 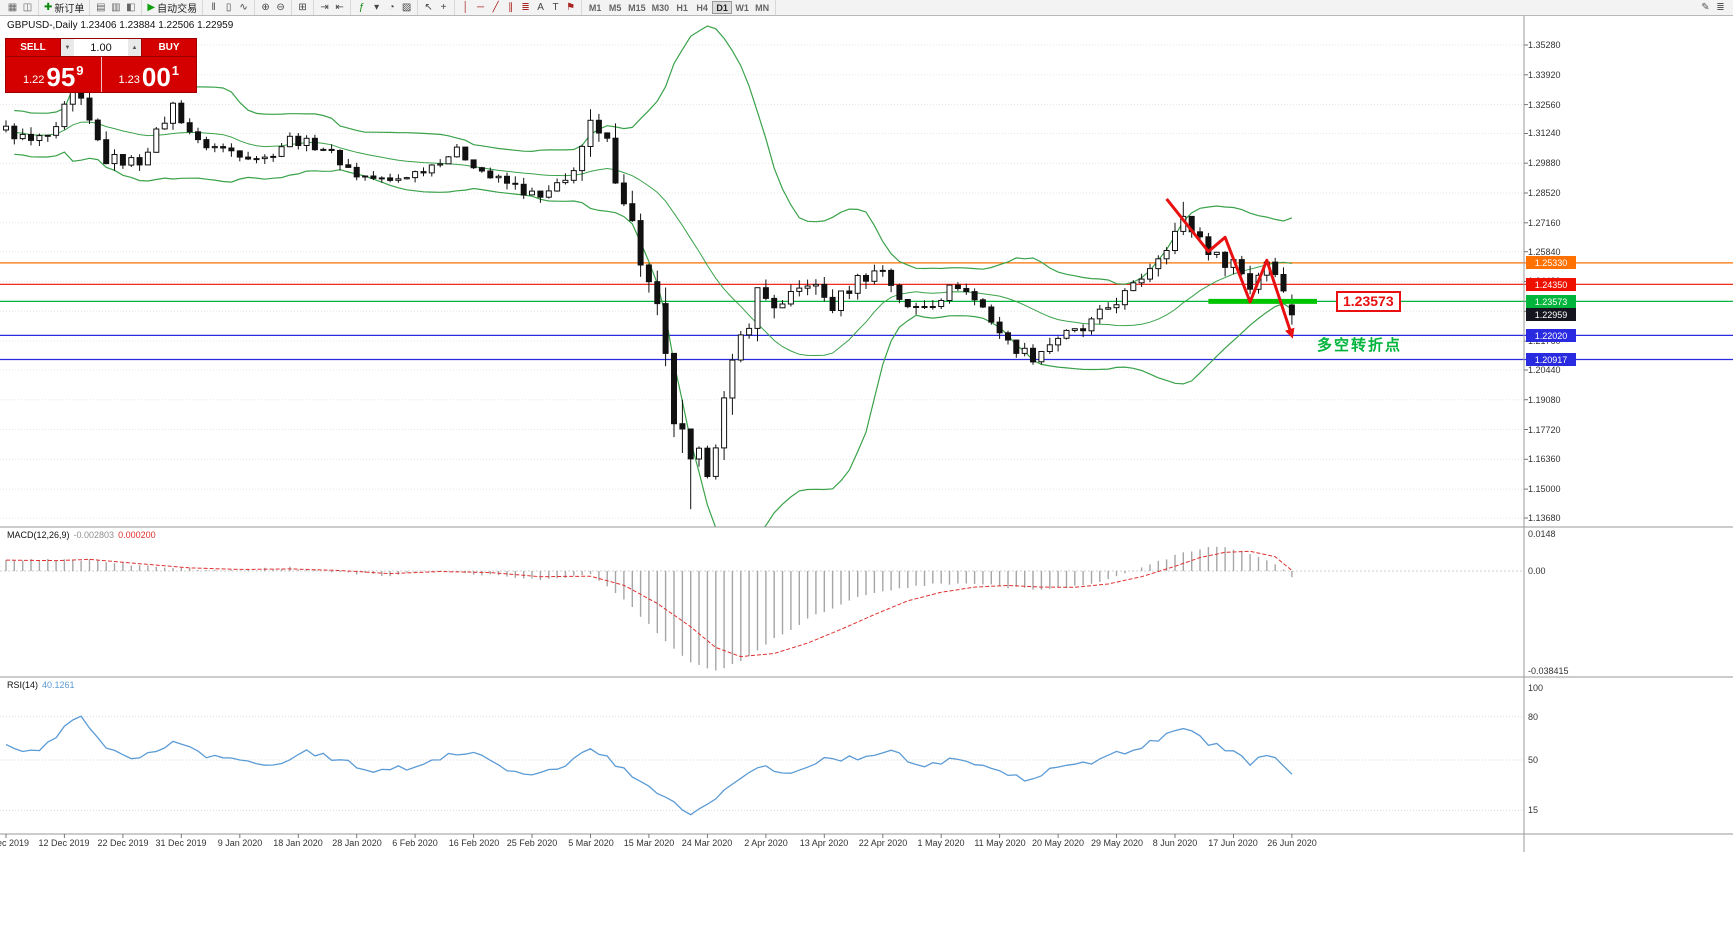 What do you see at coordinates (1720, 8) in the screenshot?
I see `window-list-button: ≣` at bounding box center [1720, 8].